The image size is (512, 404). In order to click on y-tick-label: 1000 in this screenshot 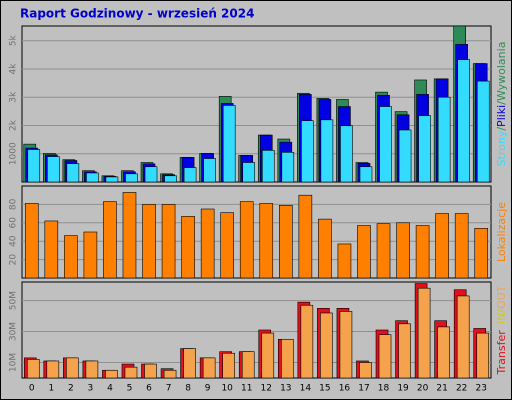, I will do `click(14, 153)`.